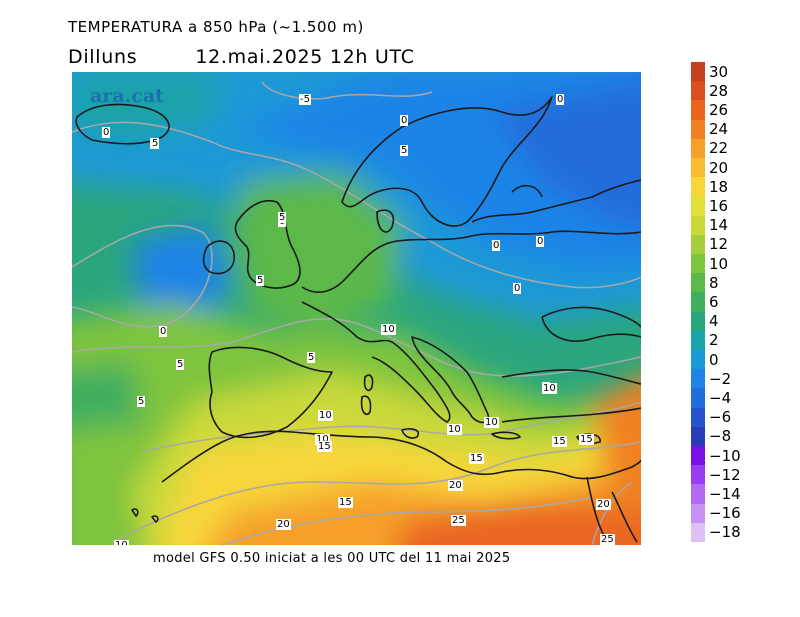  I want to click on forecast-validity: Dilluns 12.mai.2025 12h UTC, so click(241, 57).